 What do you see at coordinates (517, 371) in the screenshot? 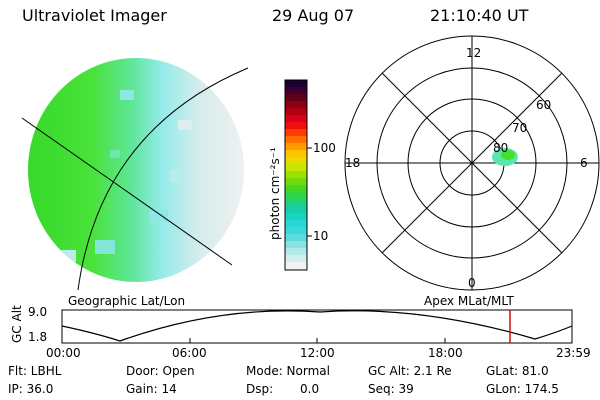
I see `info-glat: GLat: 81.0` at bounding box center [517, 371].